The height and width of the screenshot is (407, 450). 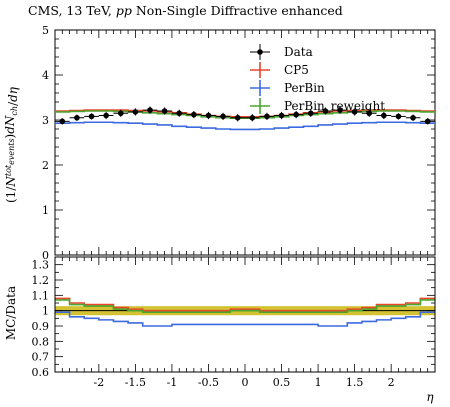 I want to click on legend-marker-point, so click(x=260, y=52).